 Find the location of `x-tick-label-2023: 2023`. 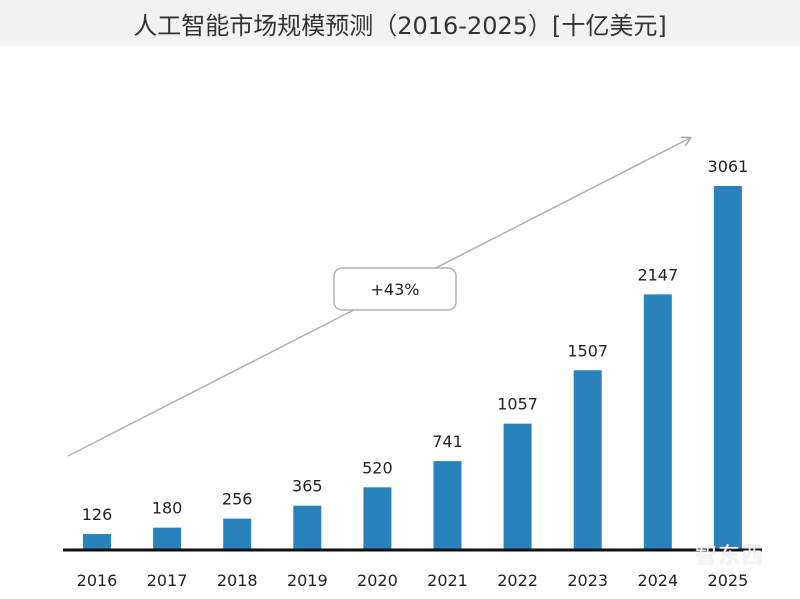

x-tick-label-2023: 2023 is located at coordinates (587, 580).